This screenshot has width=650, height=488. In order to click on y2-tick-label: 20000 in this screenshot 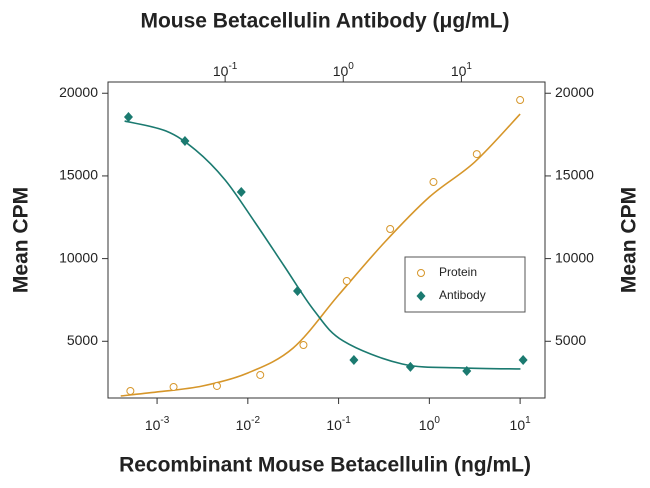, I will do `click(574, 92)`.